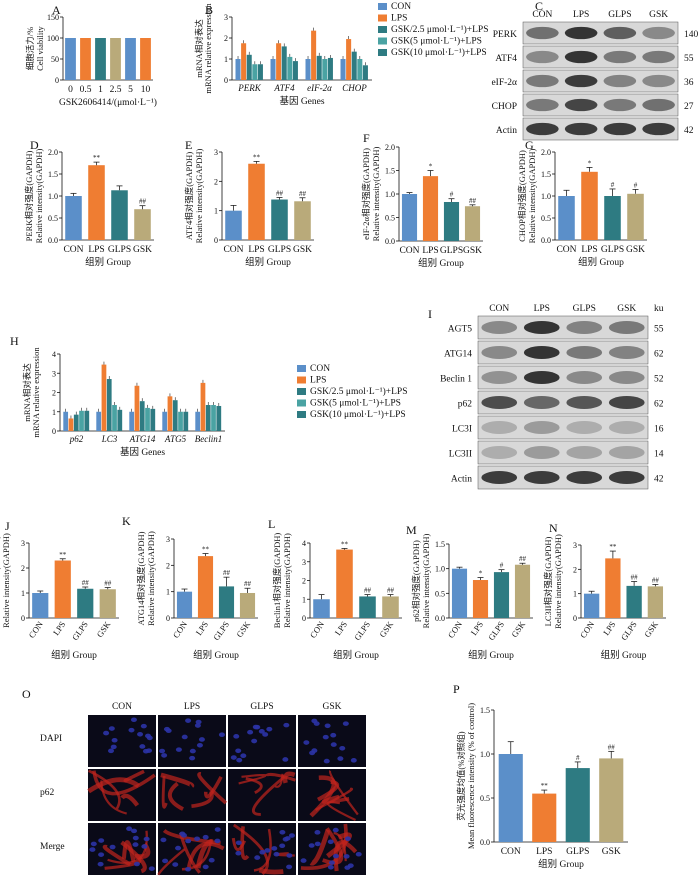 The width and height of the screenshot is (700, 887). What do you see at coordinates (461, 480) in the screenshot?
I see `band-label: Actin` at bounding box center [461, 480].